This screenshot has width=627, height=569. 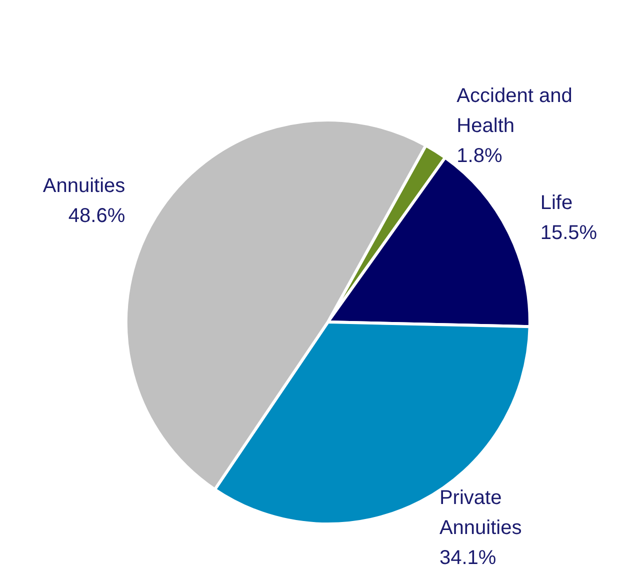 I want to click on slice-label: Accident and Health, so click(x=517, y=110).